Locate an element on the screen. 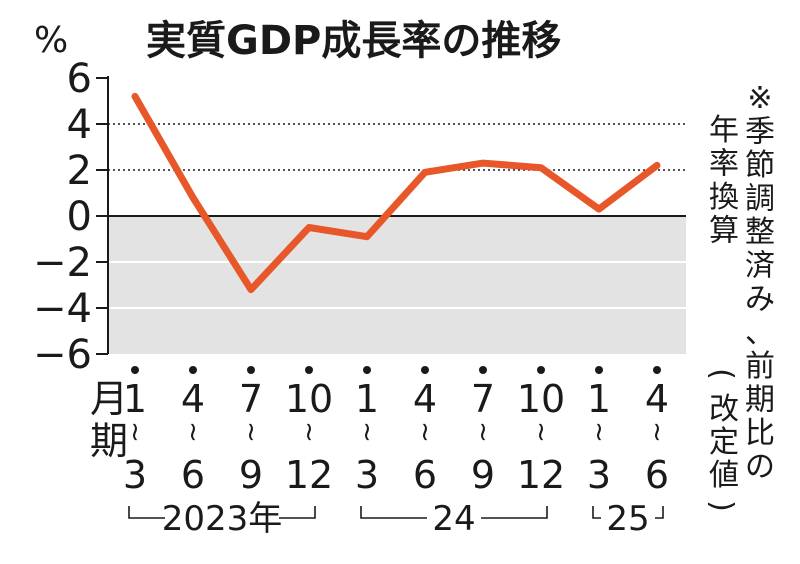 The image size is (800, 564). revised-char: ) is located at coordinates (721, 506).